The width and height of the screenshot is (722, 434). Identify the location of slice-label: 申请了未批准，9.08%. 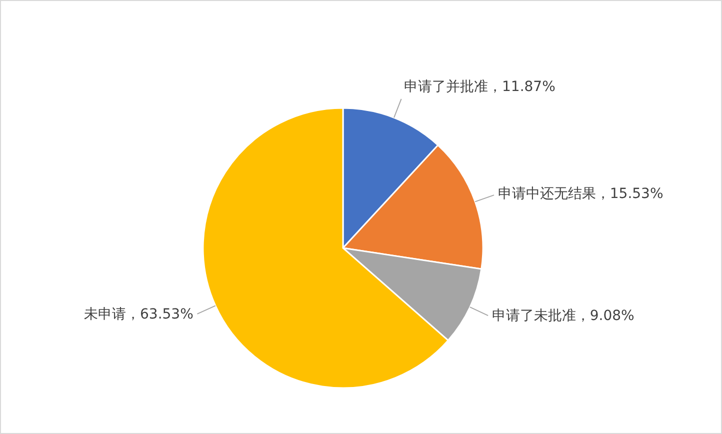
(563, 316).